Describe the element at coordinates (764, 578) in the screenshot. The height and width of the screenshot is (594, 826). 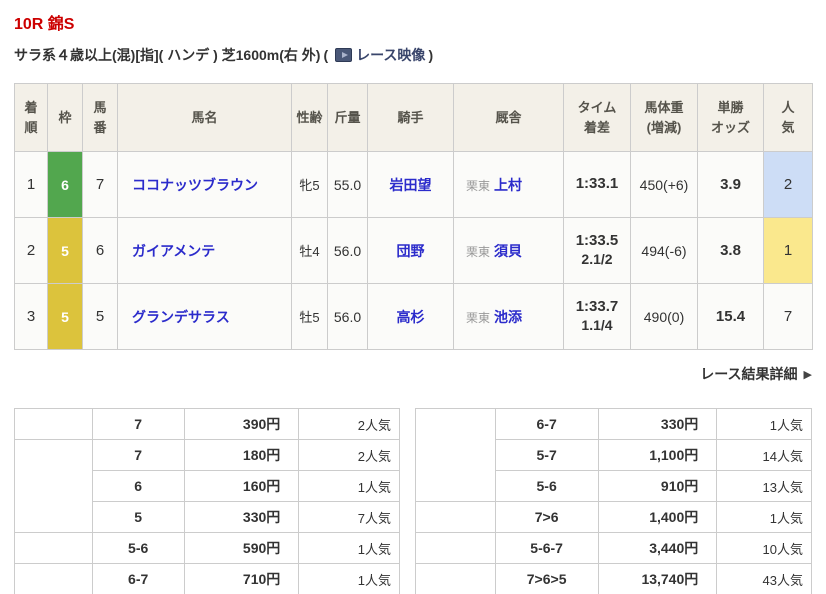
I see `popularity-cell: 43人気` at that location.